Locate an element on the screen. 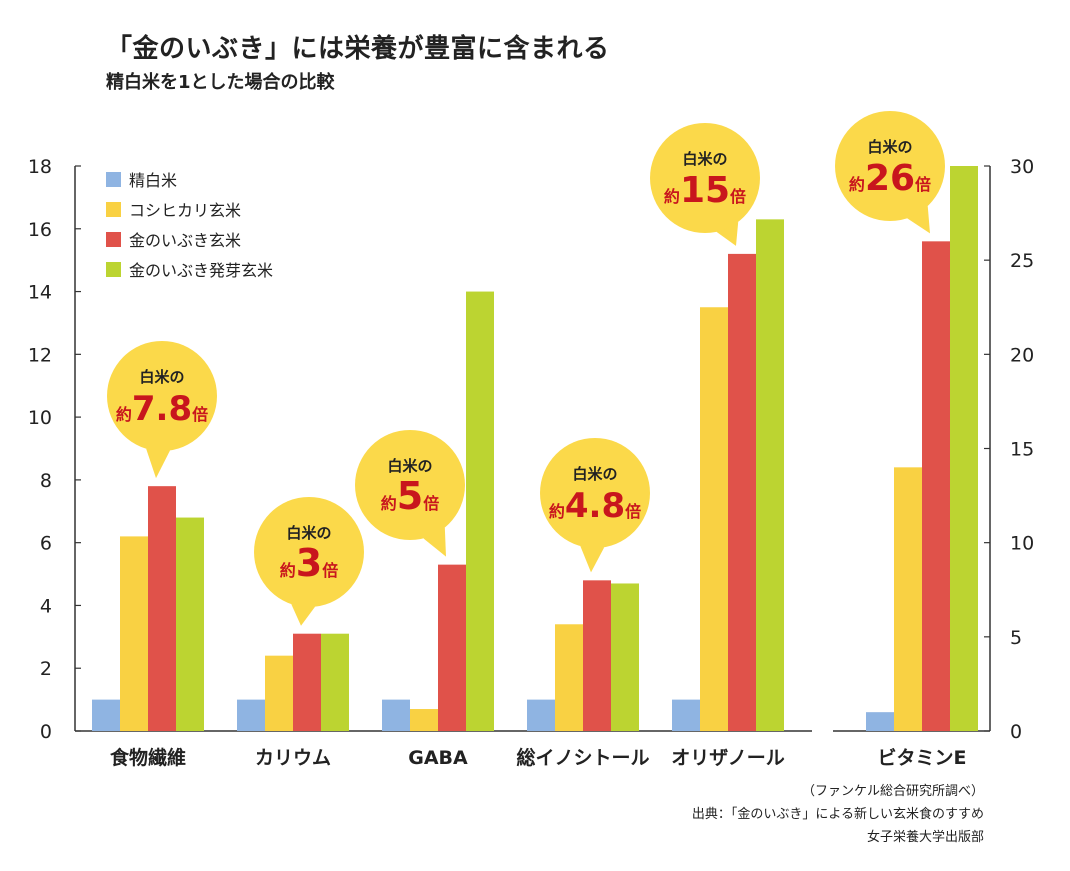  legend-label: コシヒカリ玄米 is located at coordinates (185, 210).